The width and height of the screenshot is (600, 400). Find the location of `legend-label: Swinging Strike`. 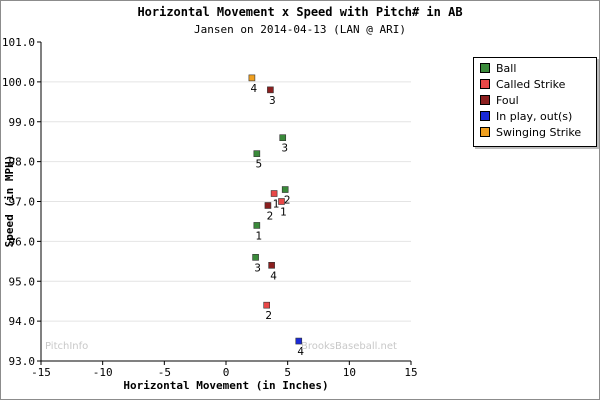

legend-label: Swinging Strike is located at coordinates (539, 132).